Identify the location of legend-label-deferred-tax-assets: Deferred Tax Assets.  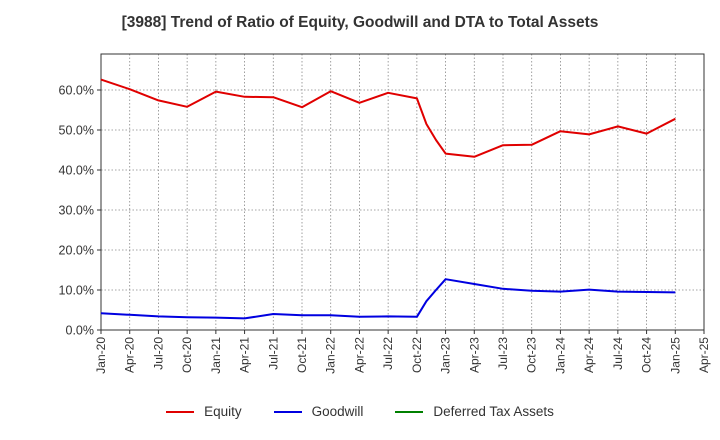
(493, 411).